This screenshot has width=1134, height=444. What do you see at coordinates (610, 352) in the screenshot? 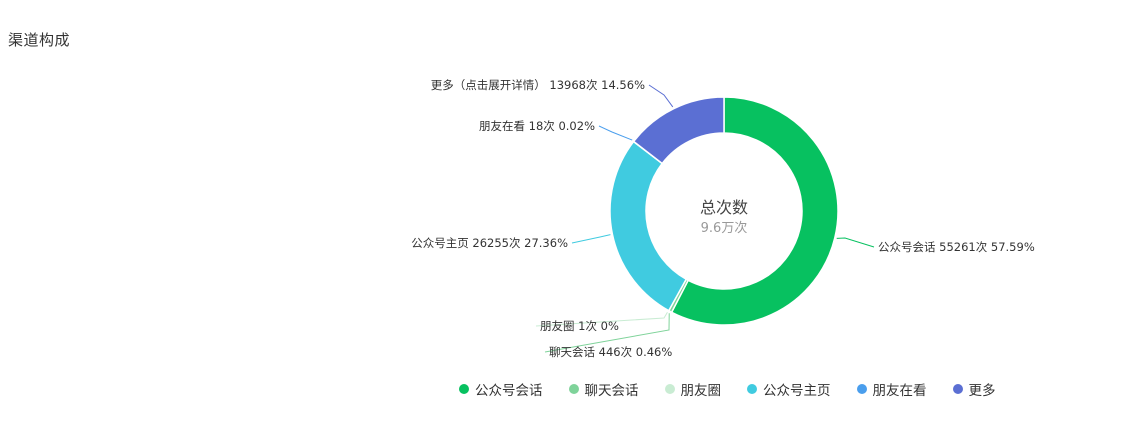
I see `slice-label-1: 聊天会话 446次 0.46%` at bounding box center [610, 352].